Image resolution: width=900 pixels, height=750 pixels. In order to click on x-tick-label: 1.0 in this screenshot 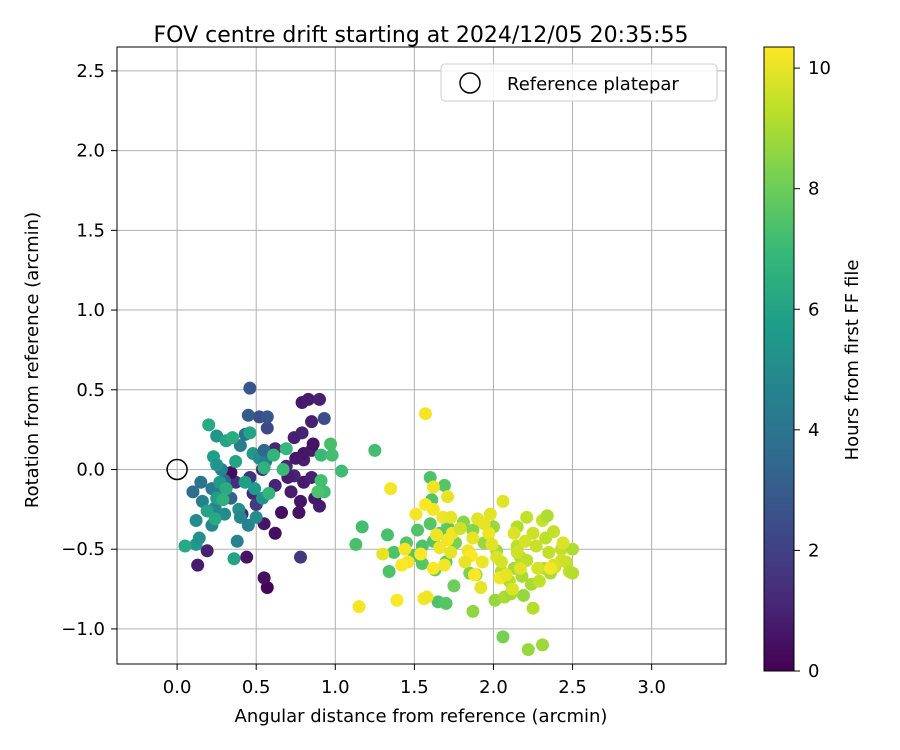, I will do `click(335, 687)`.